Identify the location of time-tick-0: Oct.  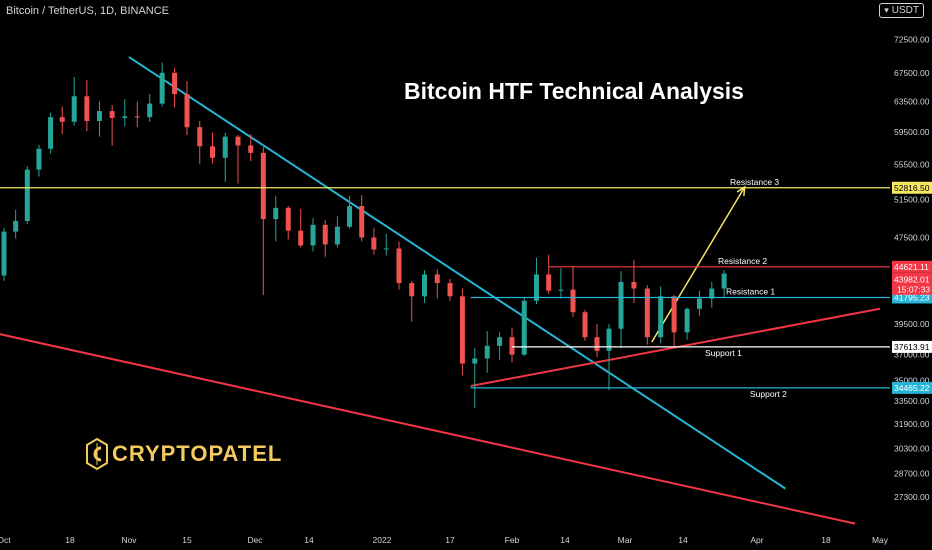
(5, 540).